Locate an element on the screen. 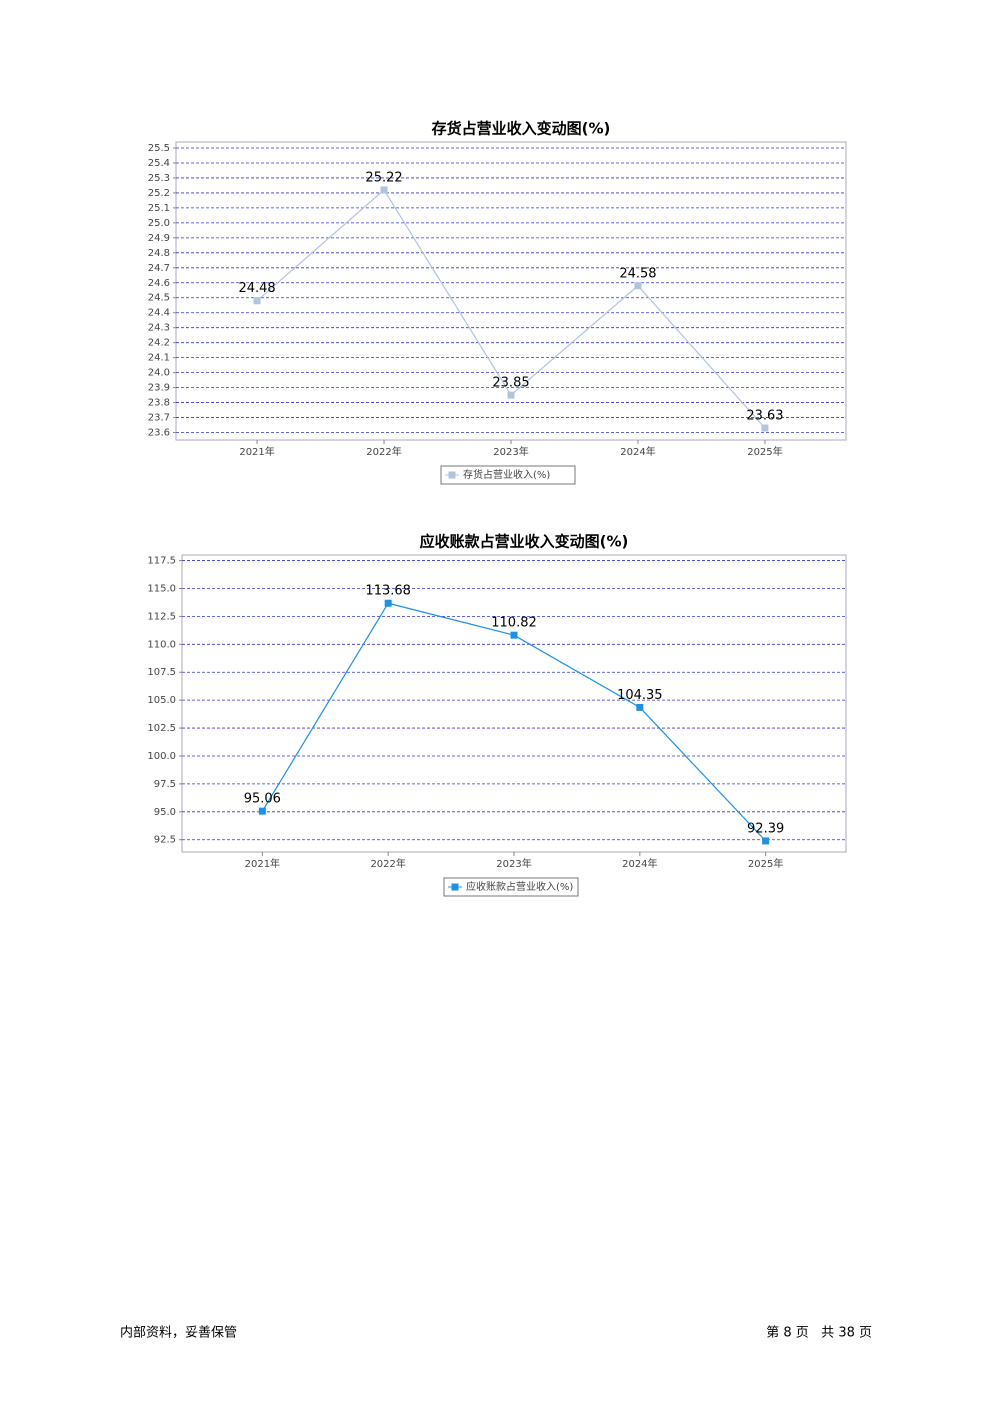  y-tick-label: 107.5 is located at coordinates (161, 672).